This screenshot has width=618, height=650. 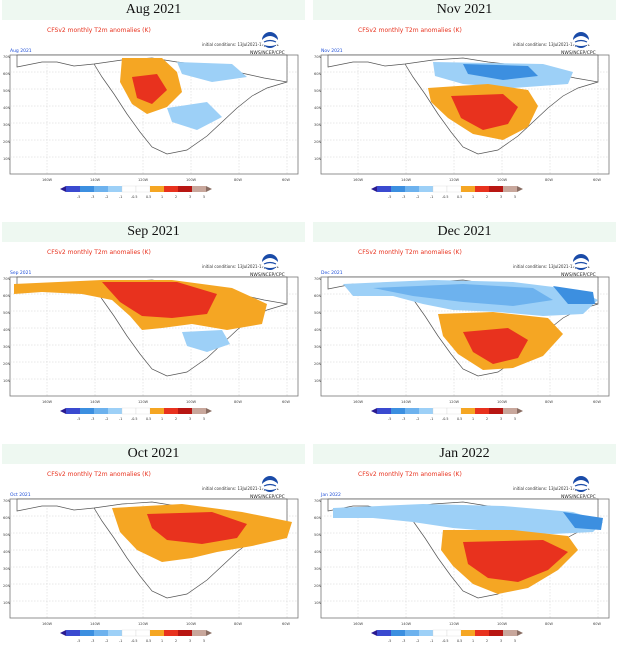 I want to click on map-month-tag: Dec 2021, so click(x=332, y=273).